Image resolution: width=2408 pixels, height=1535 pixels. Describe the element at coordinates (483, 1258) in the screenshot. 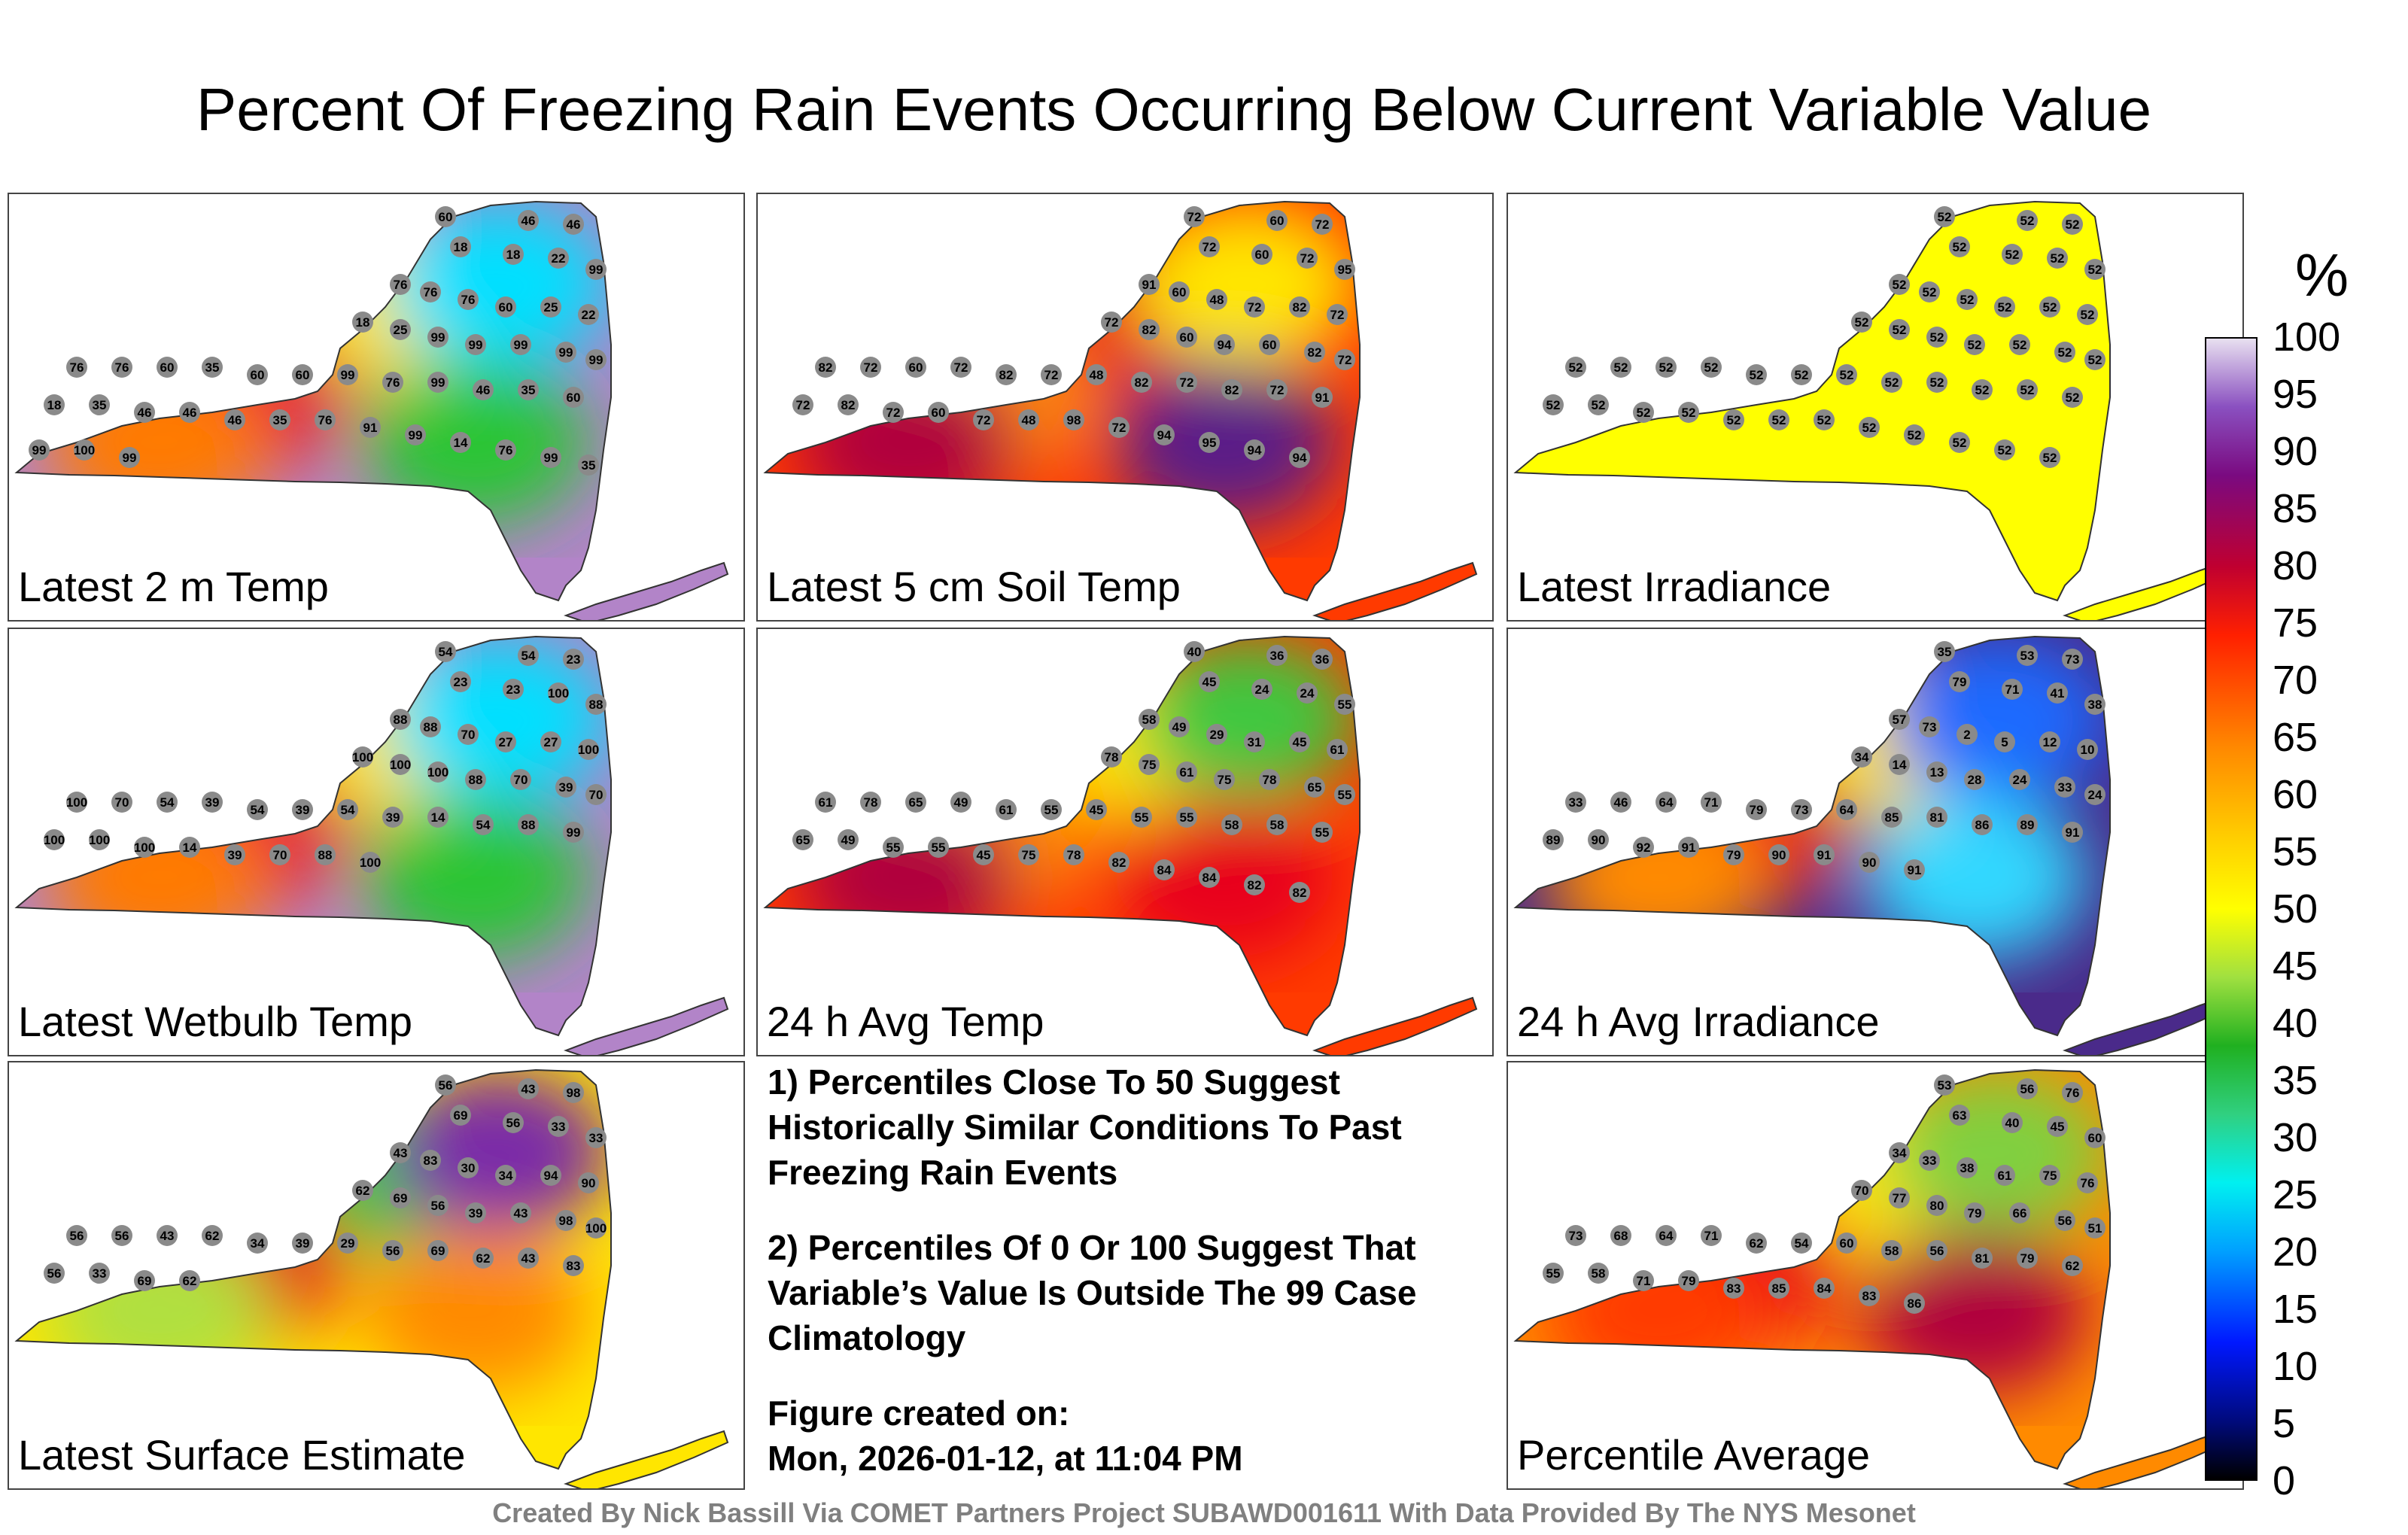

I see `station-value: 62` at that location.